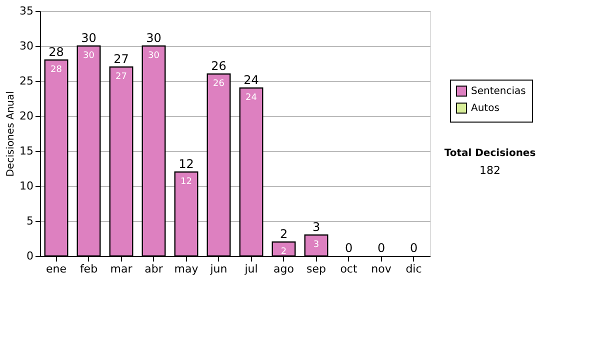 Image resolution: width=600 pixels, height=340 pixels. What do you see at coordinates (27, 151) in the screenshot?
I see `y-tick-label: 15` at bounding box center [27, 151].